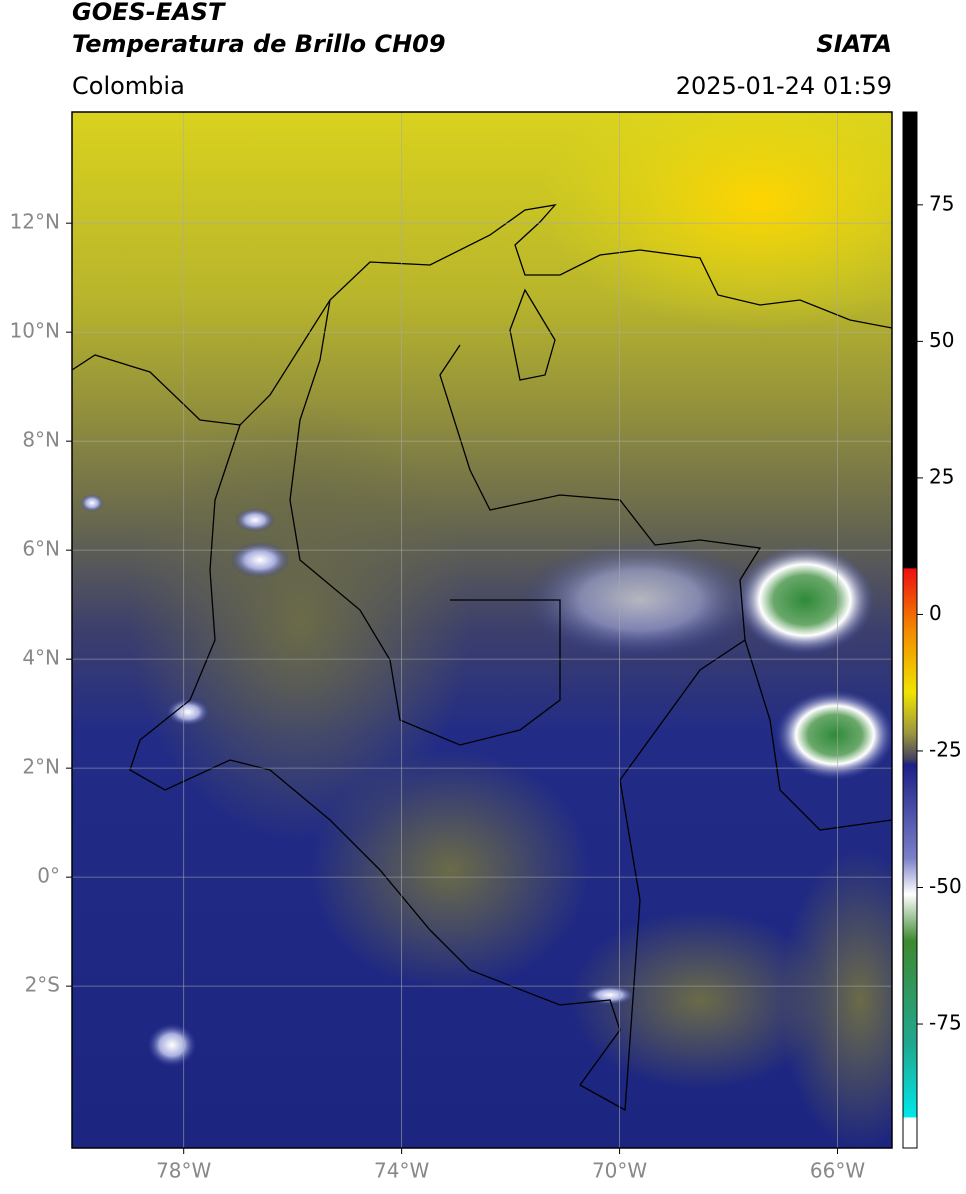  I want to click on x-tick-label: 70°W, so click(619, 1171).